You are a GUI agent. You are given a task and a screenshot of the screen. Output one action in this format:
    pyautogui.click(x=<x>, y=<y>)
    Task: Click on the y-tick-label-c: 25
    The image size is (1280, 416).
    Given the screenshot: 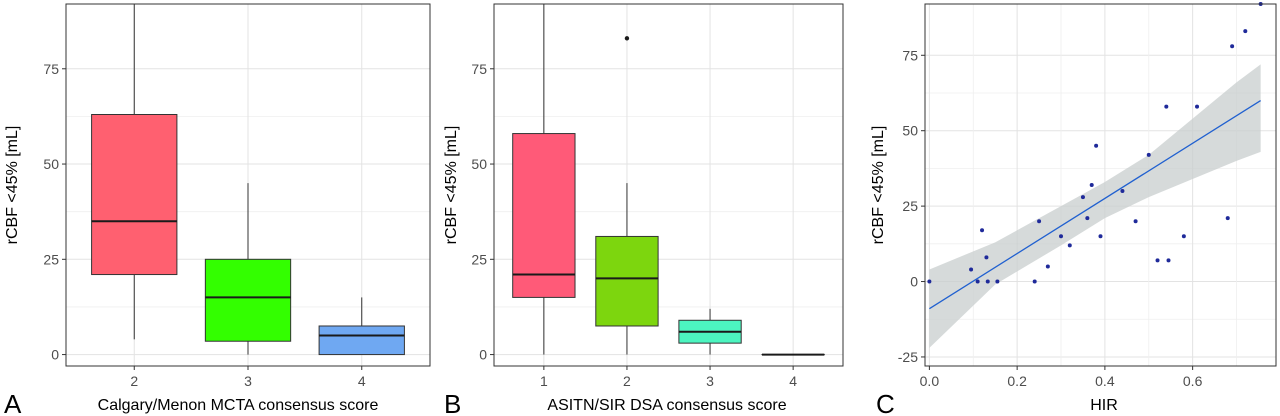 What is the action you would take?
    pyautogui.click(x=910, y=206)
    